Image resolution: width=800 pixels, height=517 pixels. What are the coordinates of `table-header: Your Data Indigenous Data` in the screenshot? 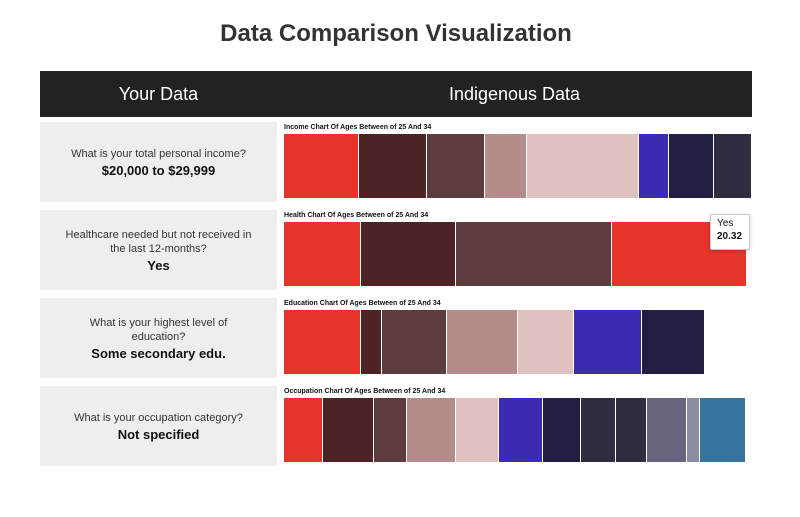 It's located at (396, 94).